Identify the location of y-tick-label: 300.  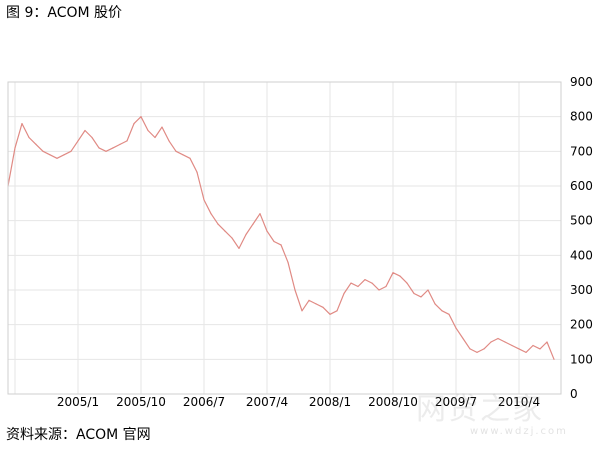
(581, 290).